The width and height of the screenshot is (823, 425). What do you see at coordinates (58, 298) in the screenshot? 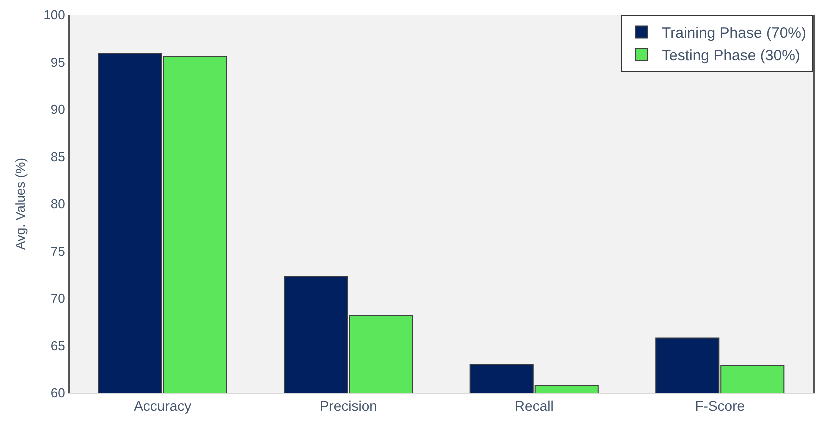
I see `y-tick-label: 70` at bounding box center [58, 298].